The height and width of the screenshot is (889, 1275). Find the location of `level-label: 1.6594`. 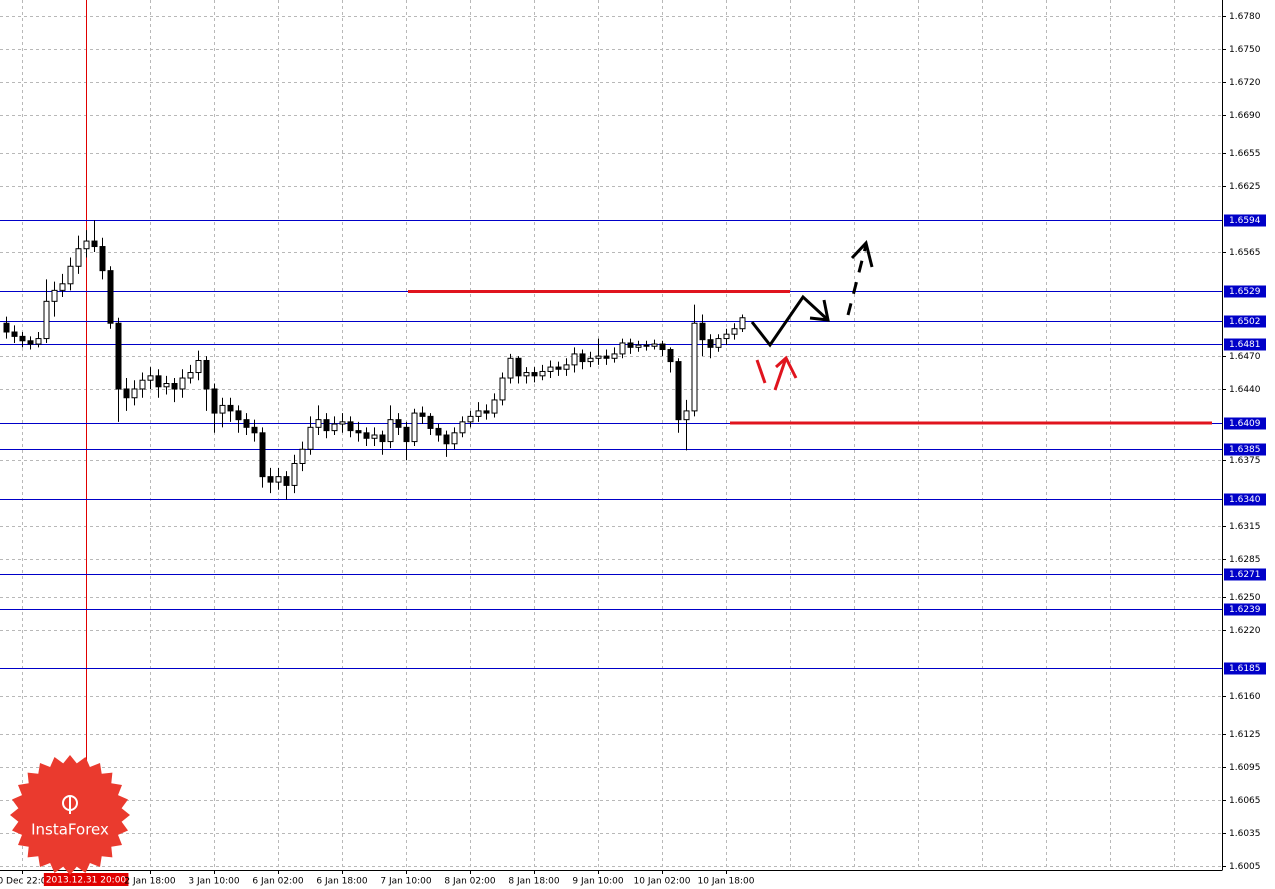

level-label: 1.6594 is located at coordinates (1245, 221).